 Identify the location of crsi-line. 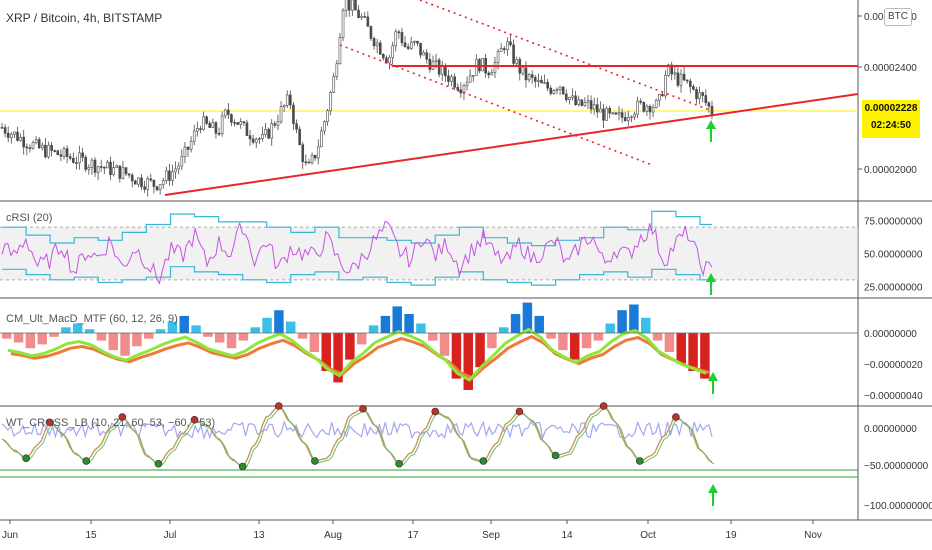
(357, 252).